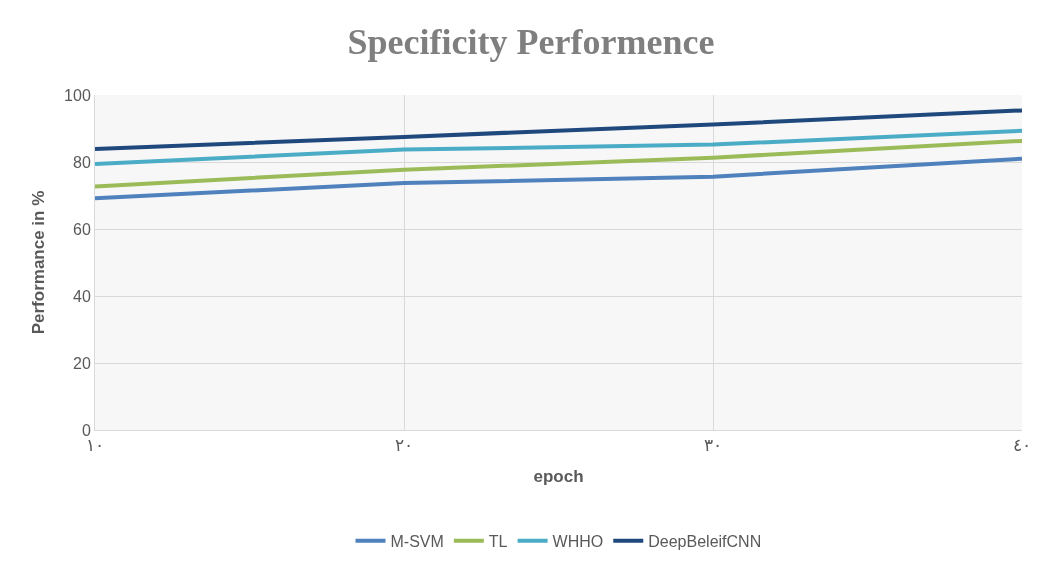 This screenshot has width=1062, height=570. What do you see at coordinates (82, 229) in the screenshot?
I see `y-tick-label: 60` at bounding box center [82, 229].